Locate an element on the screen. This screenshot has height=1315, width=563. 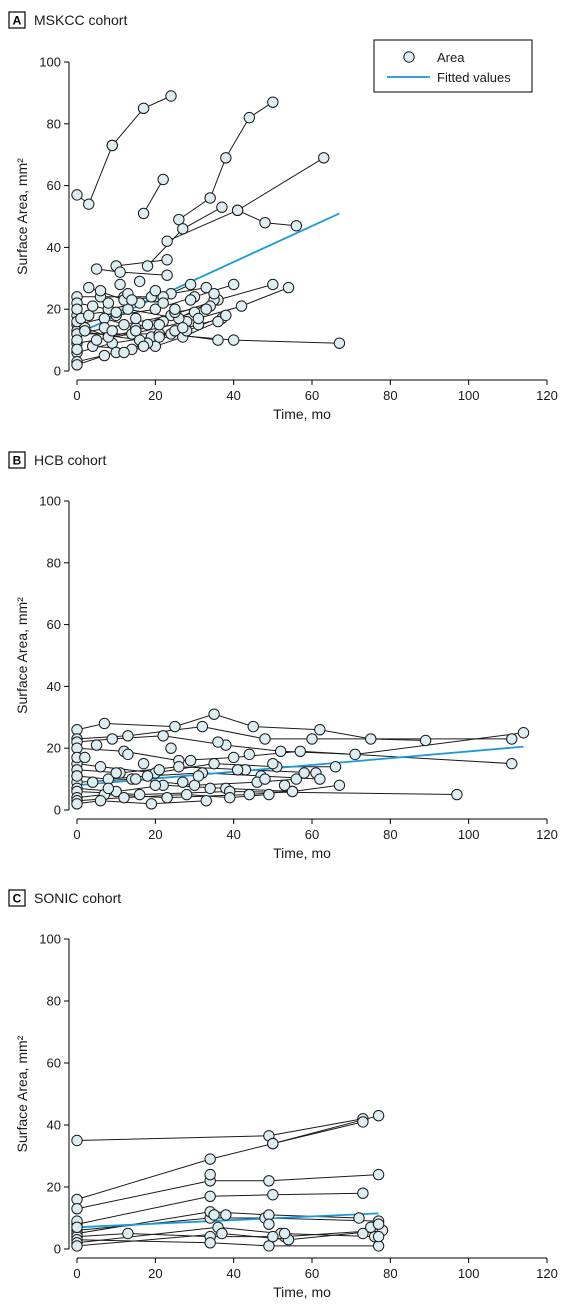
x-tick-label: 20 is located at coordinates (155, 395).